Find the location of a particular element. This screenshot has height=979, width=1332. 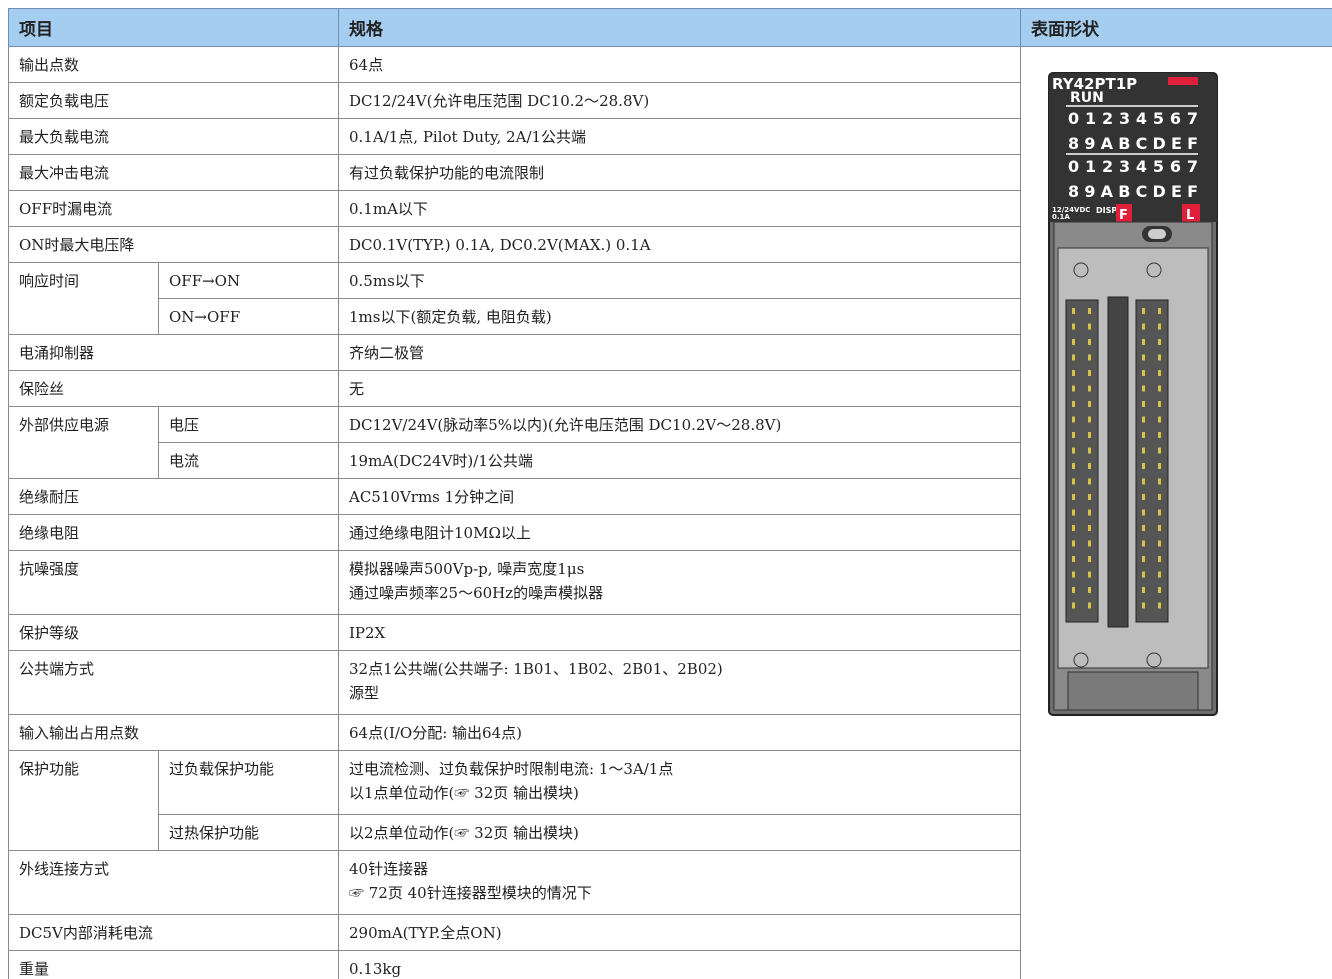

spec-line: 以2点单位动作(☞ 32页 输出模块) is located at coordinates (464, 833).